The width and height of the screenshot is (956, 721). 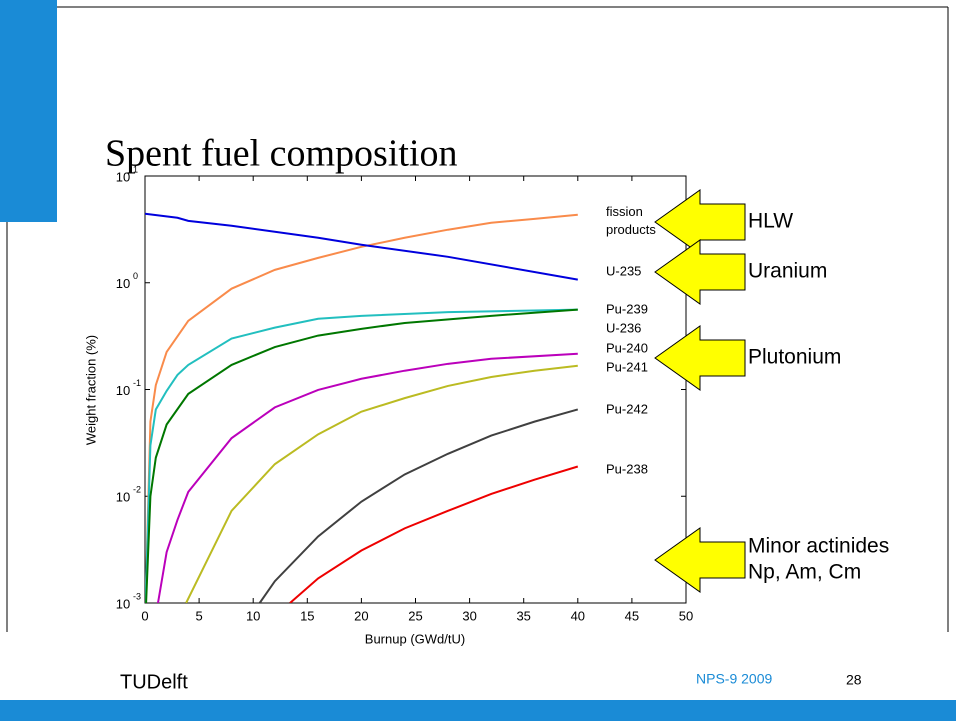 What do you see at coordinates (623, 327) in the screenshot?
I see `series-label: U-236` at bounding box center [623, 327].